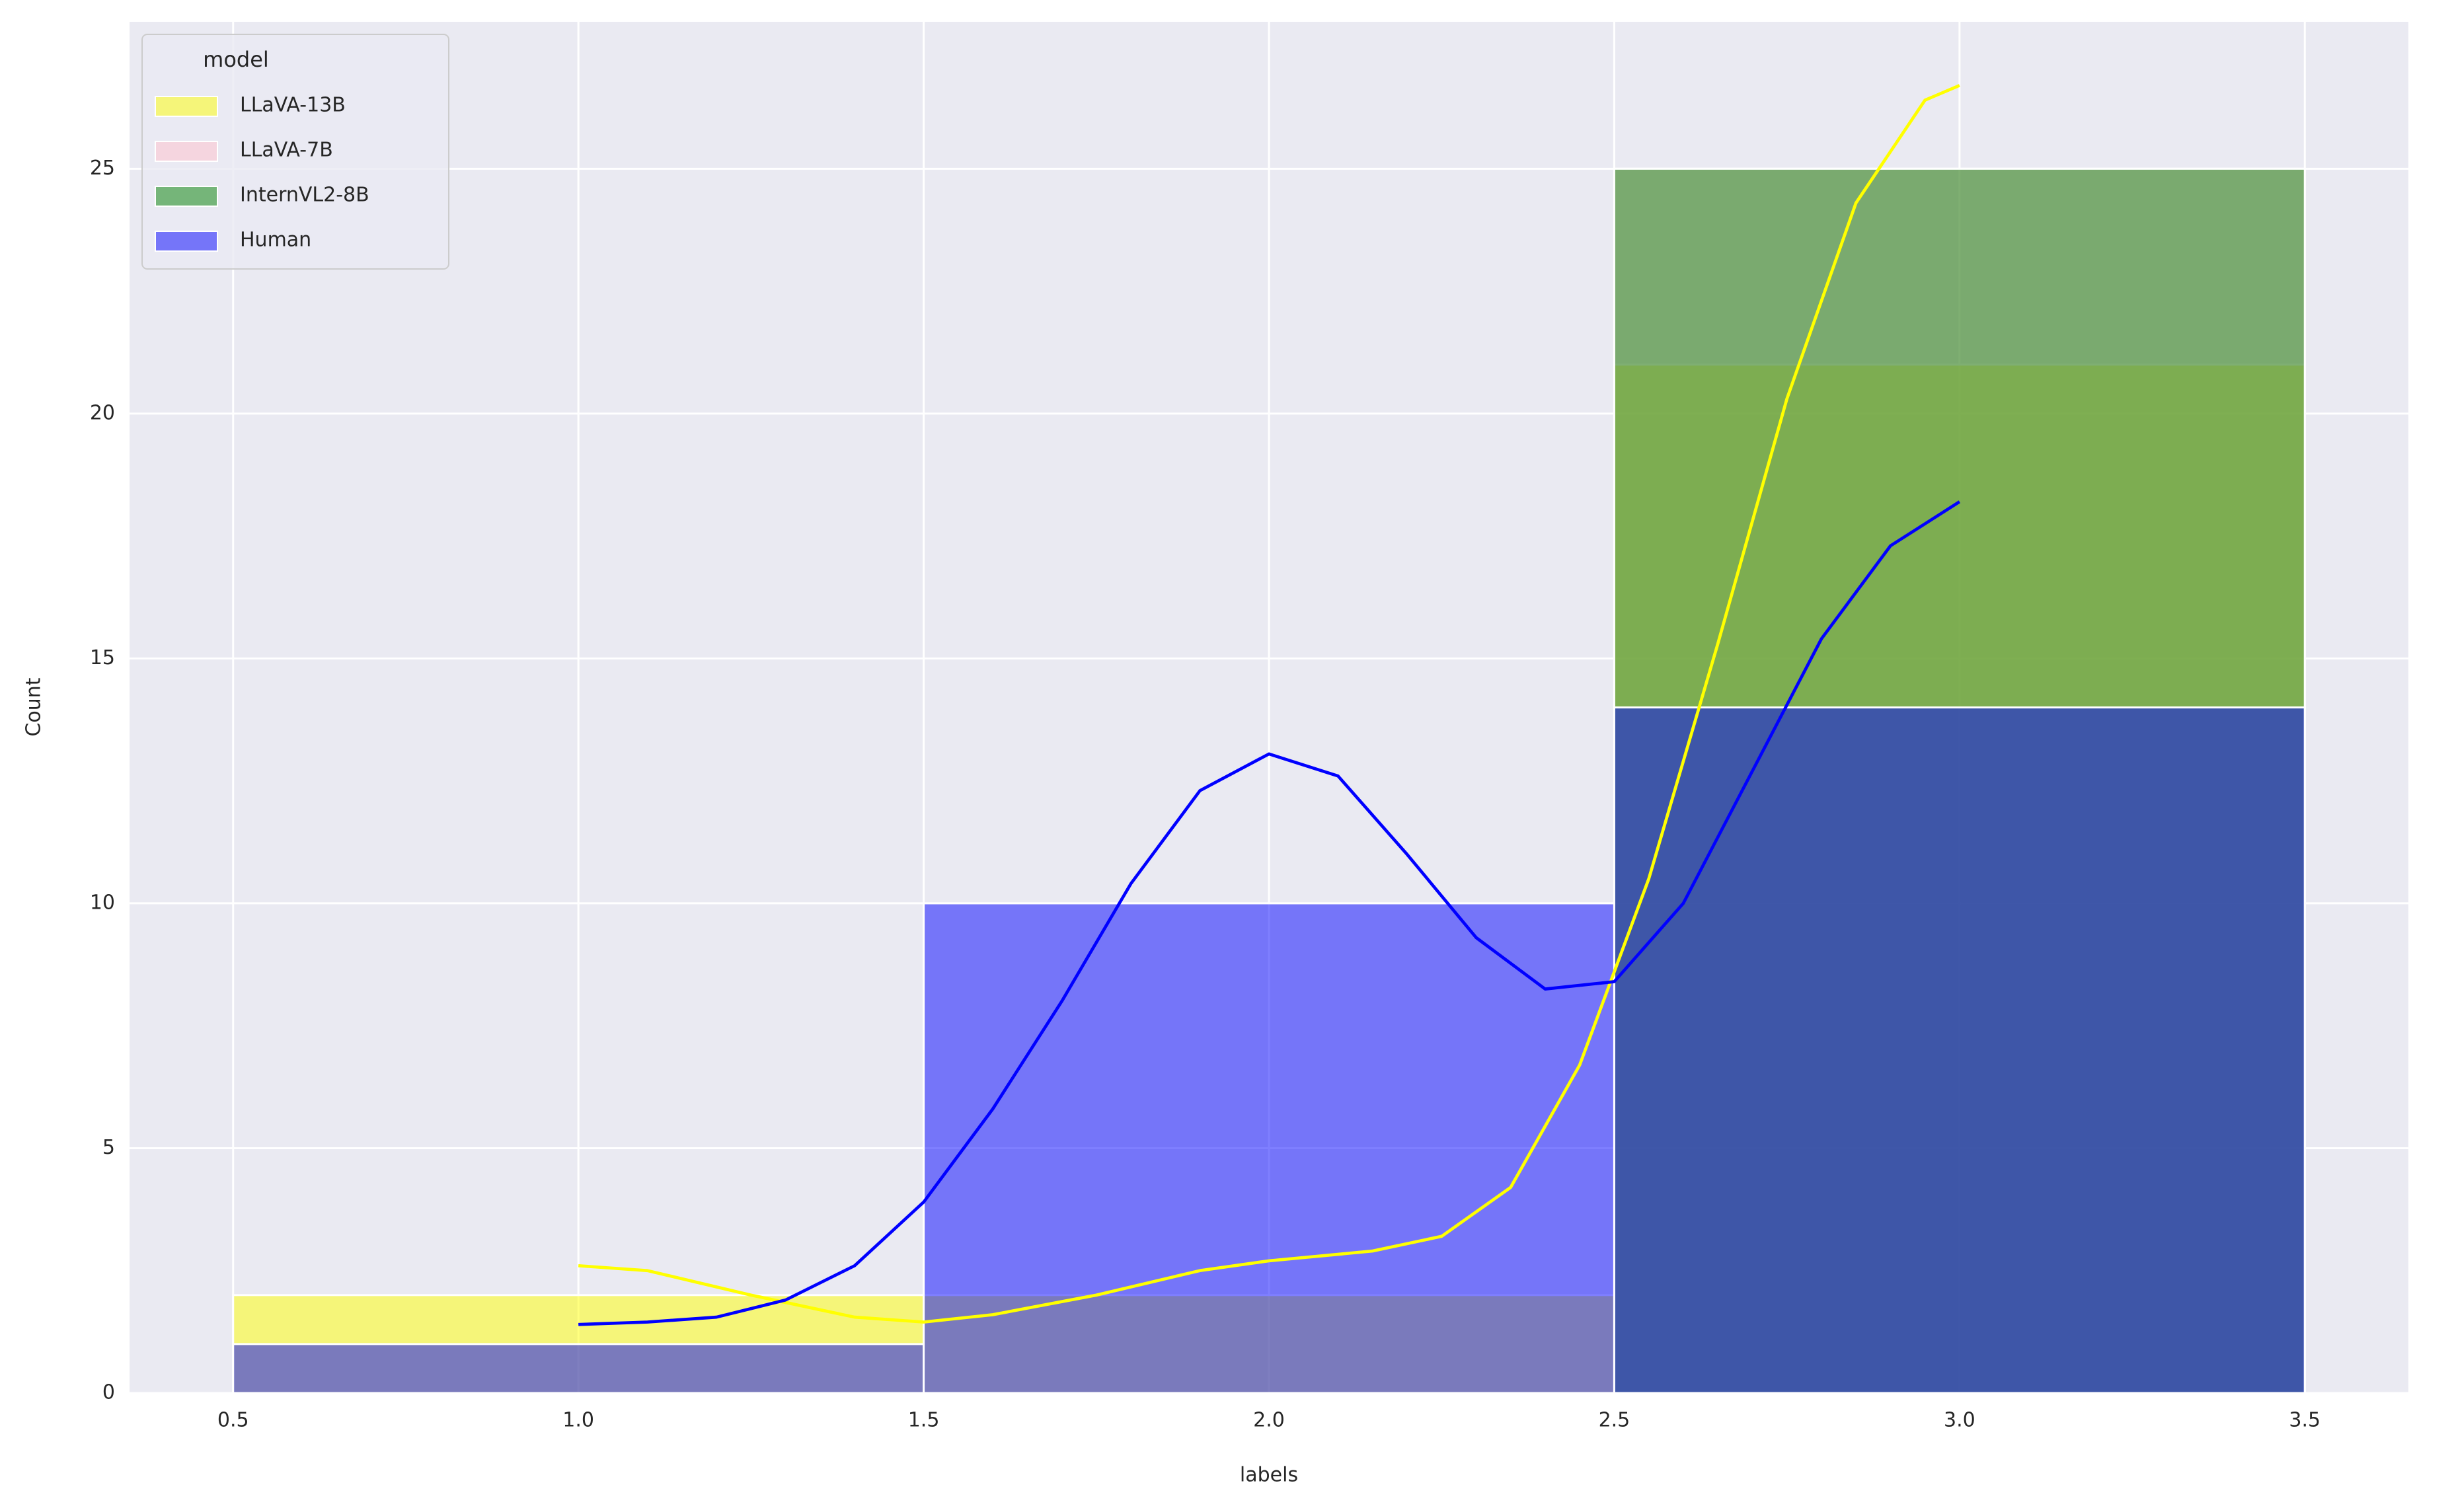 This screenshot has height=1512, width=2452. Describe the element at coordinates (924, 1420) in the screenshot. I see `x-tick-label: 1.5` at that location.